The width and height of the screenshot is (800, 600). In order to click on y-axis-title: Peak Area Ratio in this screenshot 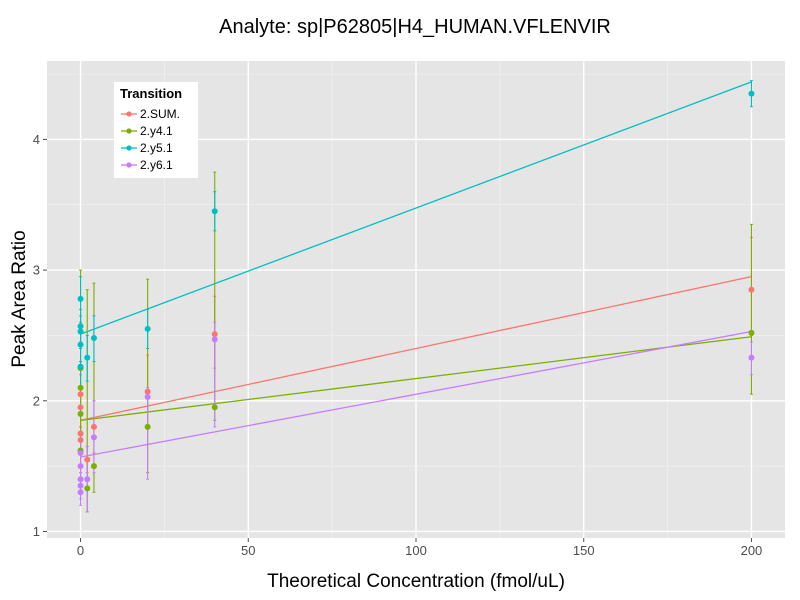, I will do `click(19, 298)`.